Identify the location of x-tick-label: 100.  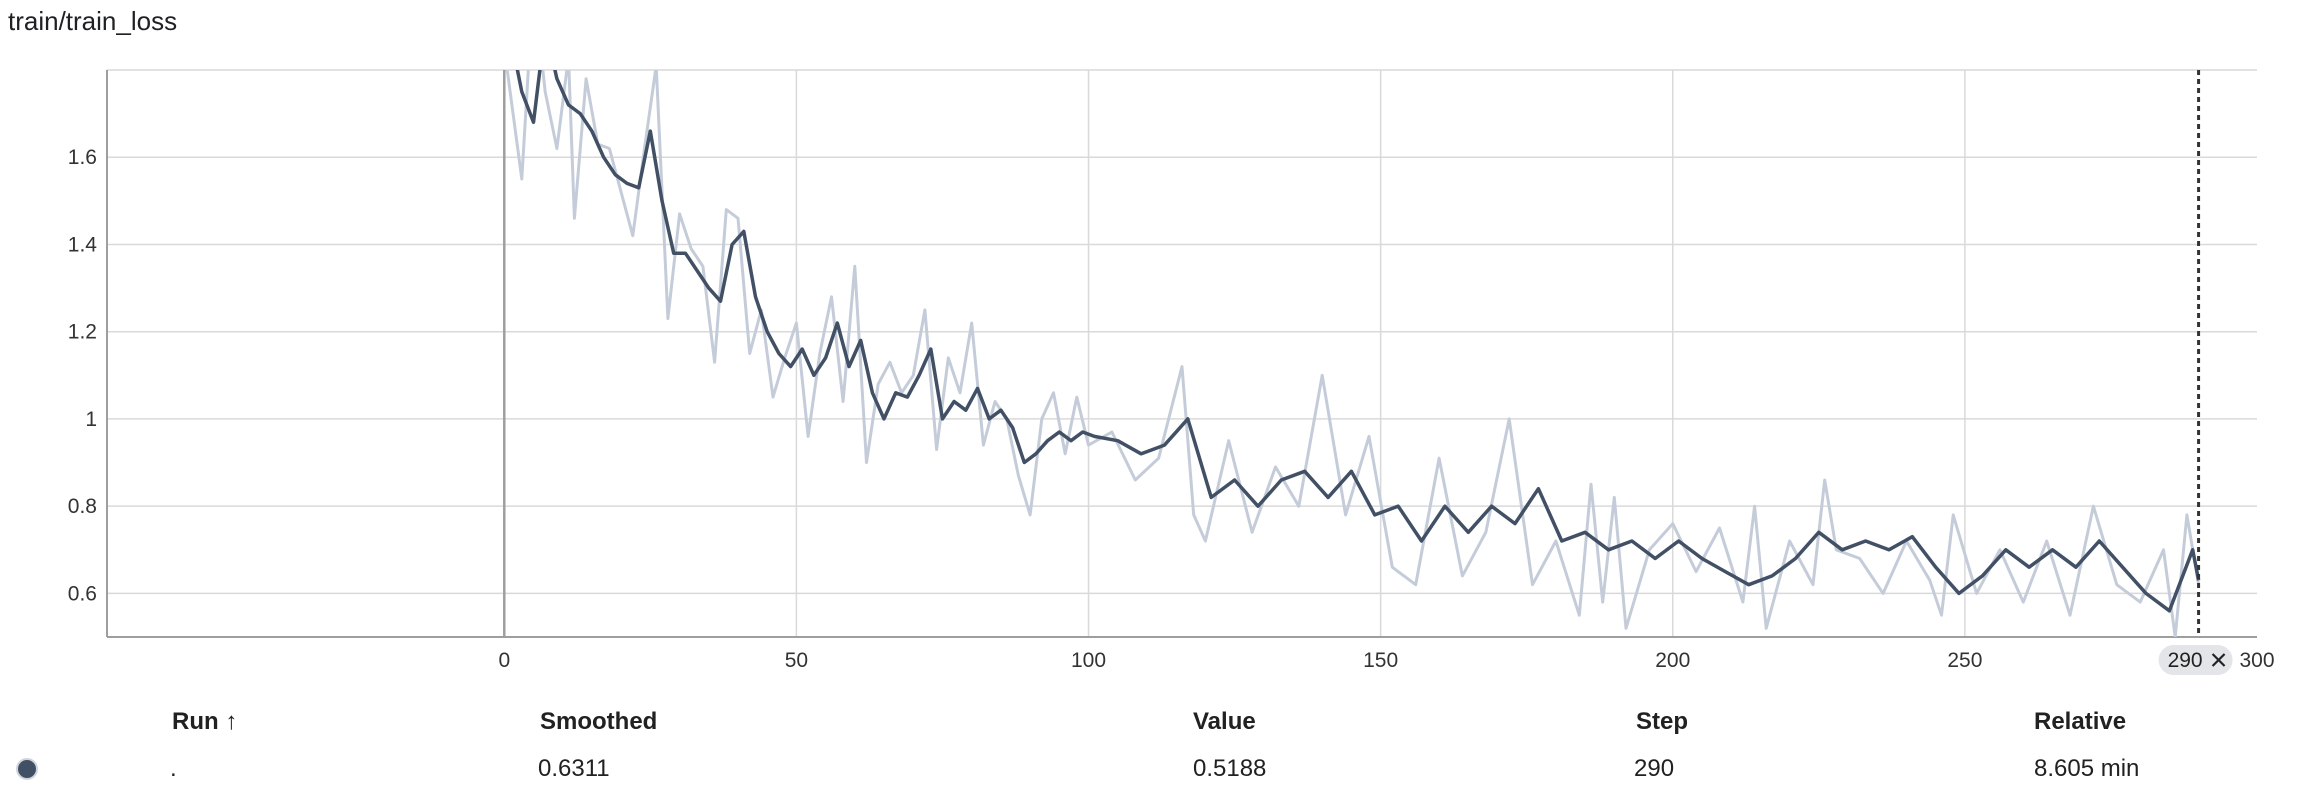
(1088, 660).